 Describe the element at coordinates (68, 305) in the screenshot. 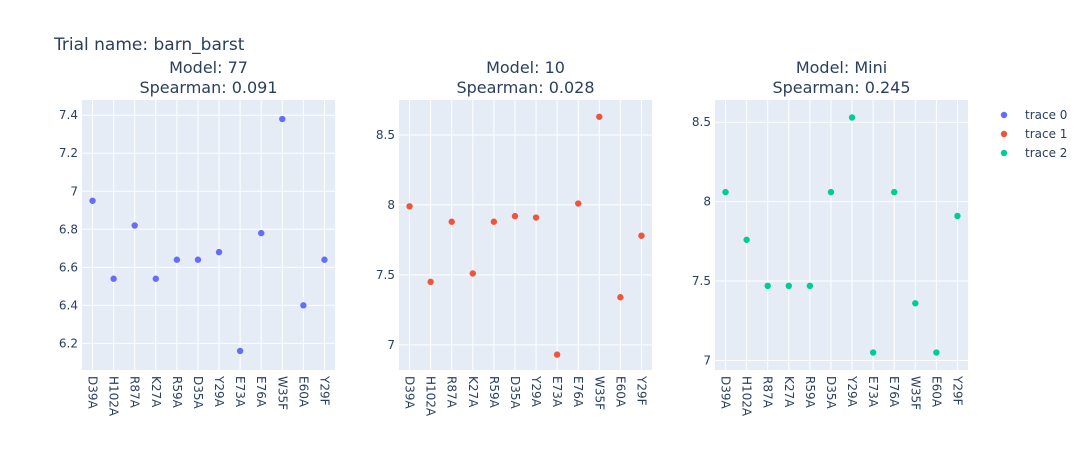

I see `y-tick-label: 6.4` at that location.